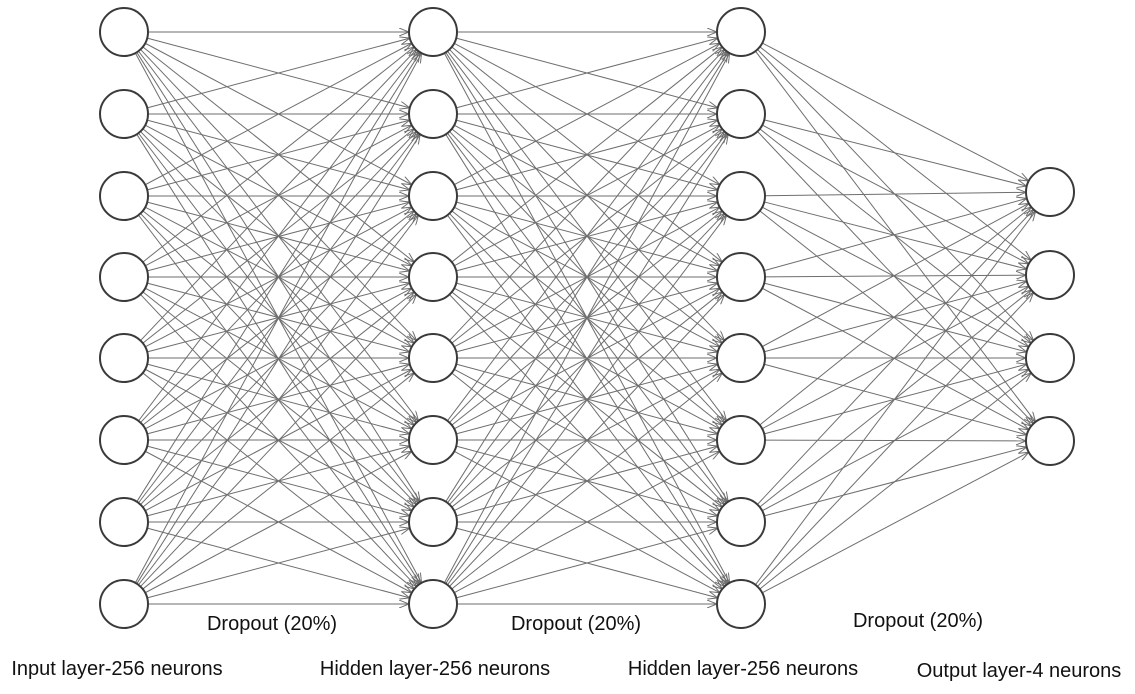 Image resolution: width=1135 pixels, height=694 pixels. What do you see at coordinates (918, 621) in the screenshot?
I see `dropout-label-3: Dropout (20%)` at bounding box center [918, 621].